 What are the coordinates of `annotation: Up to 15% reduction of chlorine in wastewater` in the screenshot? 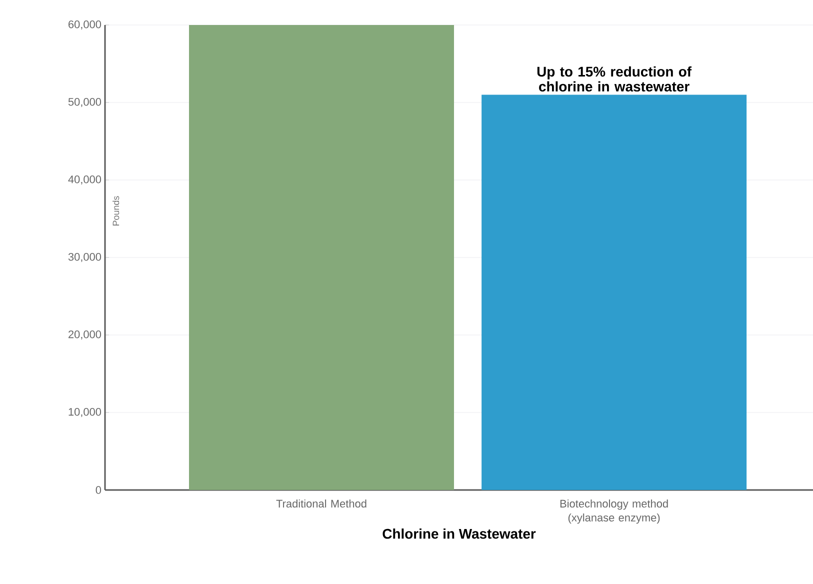 It's located at (614, 79).